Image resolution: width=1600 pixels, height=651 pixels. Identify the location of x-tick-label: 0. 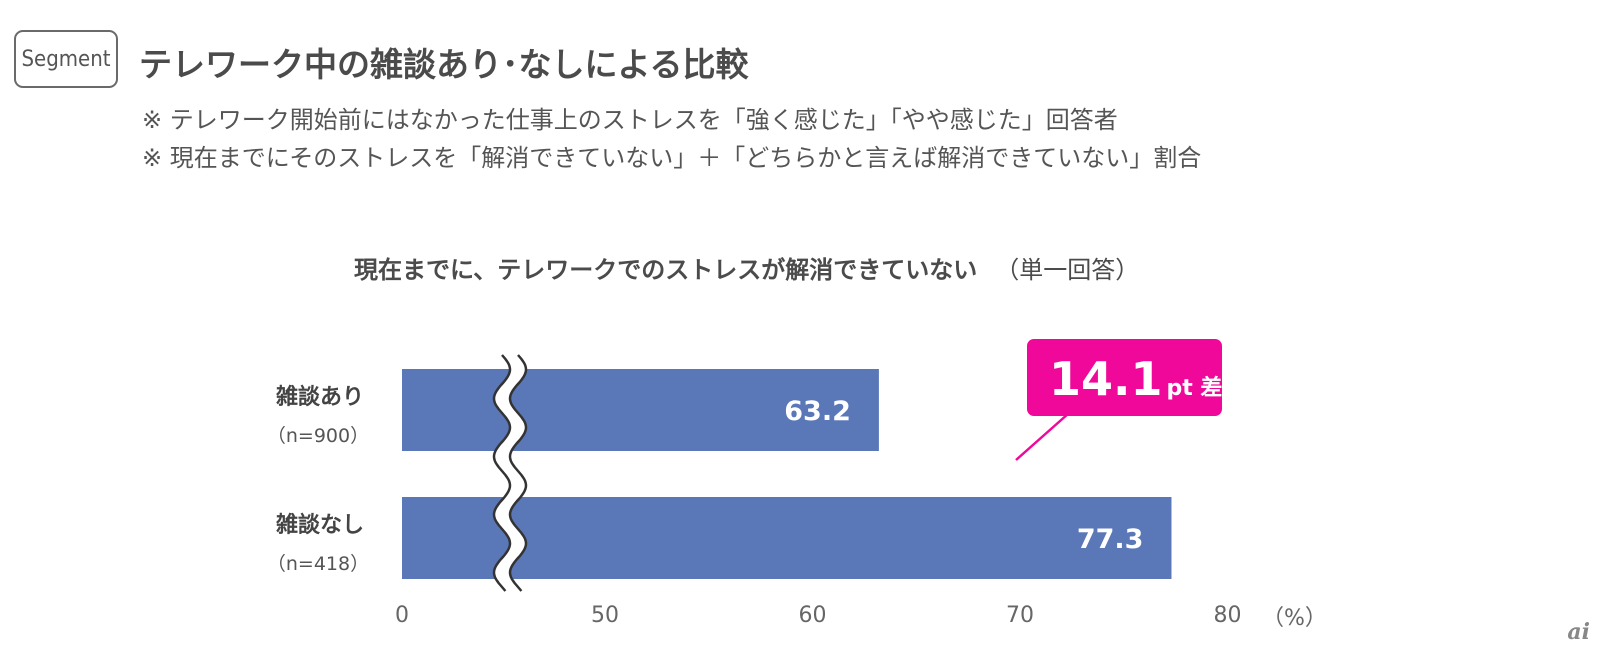
(402, 615).